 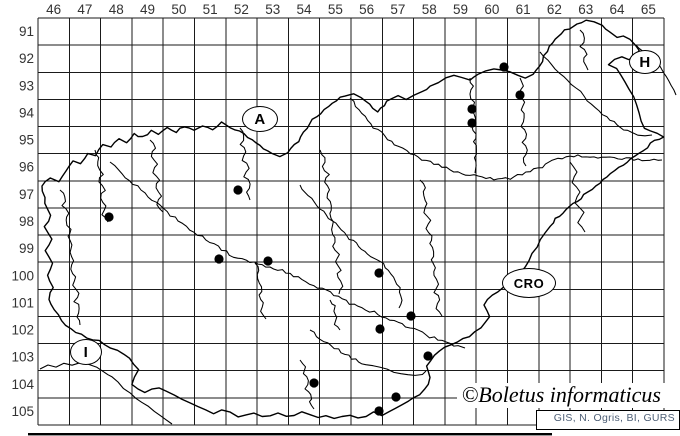 I want to click on region-label-austria: A, so click(x=260, y=119).